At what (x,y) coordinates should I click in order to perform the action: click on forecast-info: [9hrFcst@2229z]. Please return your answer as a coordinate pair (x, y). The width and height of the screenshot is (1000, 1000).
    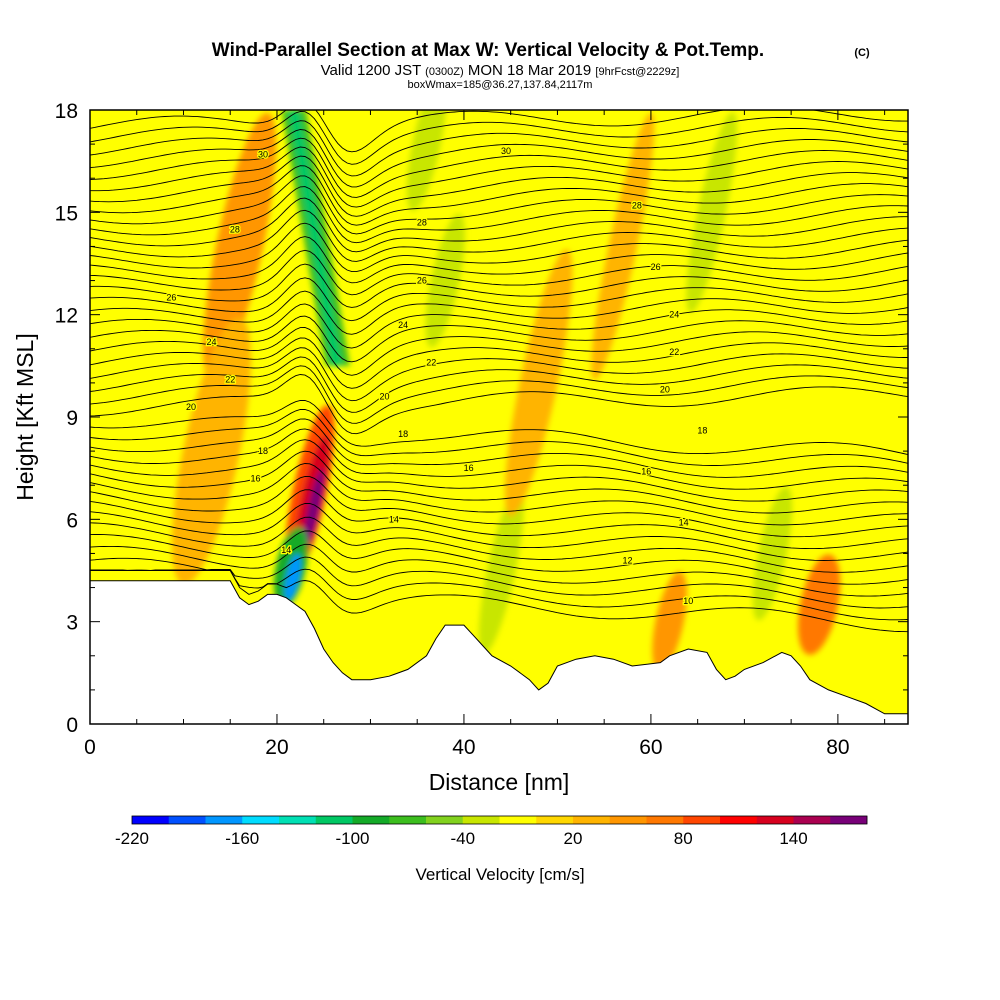
    Looking at the image, I should click on (637, 72).